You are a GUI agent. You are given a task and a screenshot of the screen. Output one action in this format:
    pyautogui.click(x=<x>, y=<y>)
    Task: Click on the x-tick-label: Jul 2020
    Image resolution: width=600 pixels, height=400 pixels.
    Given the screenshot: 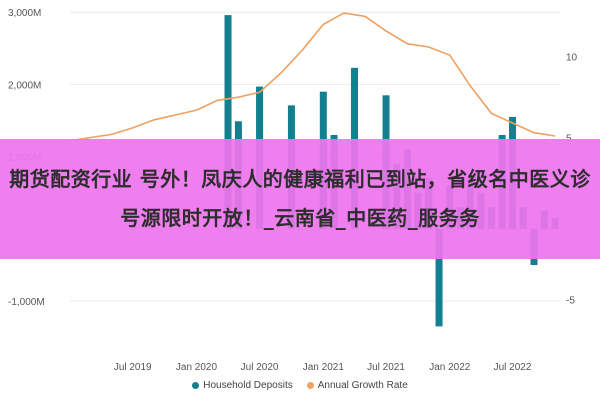 What is the action you would take?
    pyautogui.click(x=260, y=367)
    